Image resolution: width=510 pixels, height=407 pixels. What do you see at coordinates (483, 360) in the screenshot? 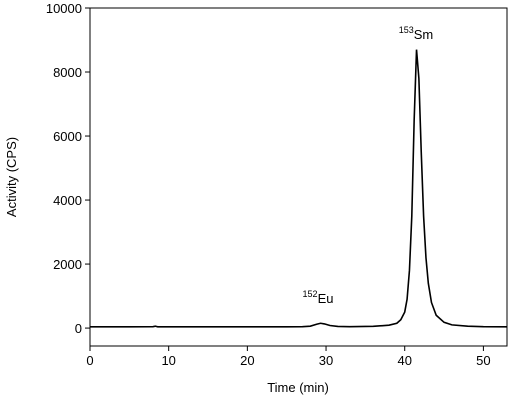
I see `x-tick-label: 50` at bounding box center [483, 360].